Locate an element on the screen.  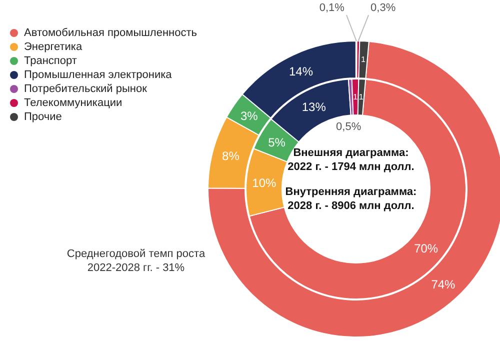
text: Внешняя диаграмма: 2022 г. - 1794 млн долл. is located at coordinates (351, 160).